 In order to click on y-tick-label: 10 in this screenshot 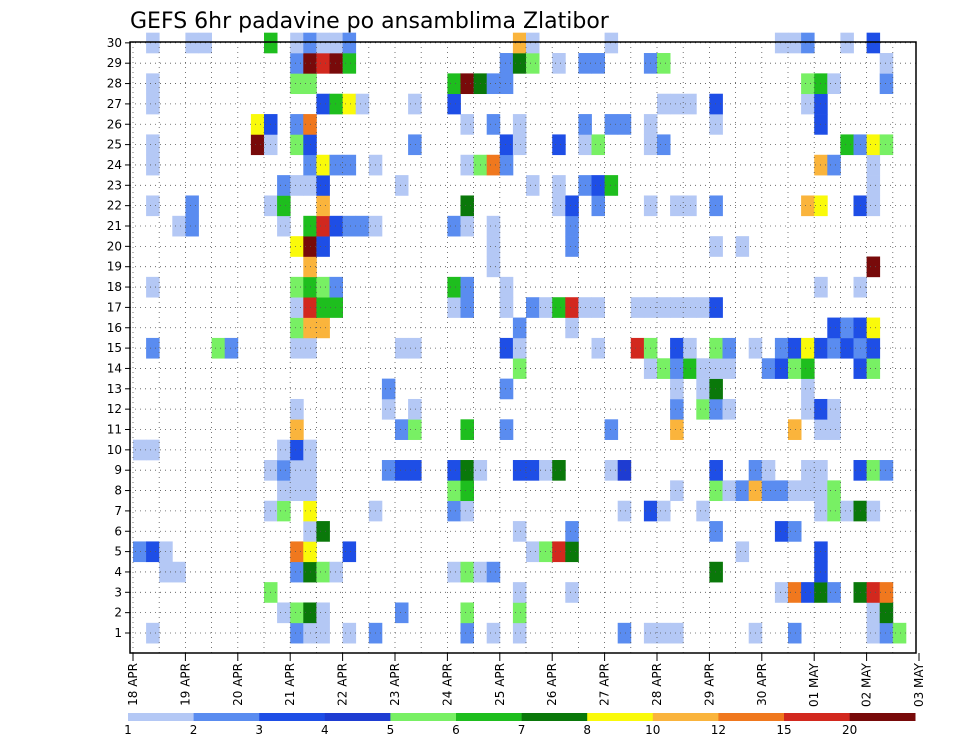, I will do `click(114, 450)`.